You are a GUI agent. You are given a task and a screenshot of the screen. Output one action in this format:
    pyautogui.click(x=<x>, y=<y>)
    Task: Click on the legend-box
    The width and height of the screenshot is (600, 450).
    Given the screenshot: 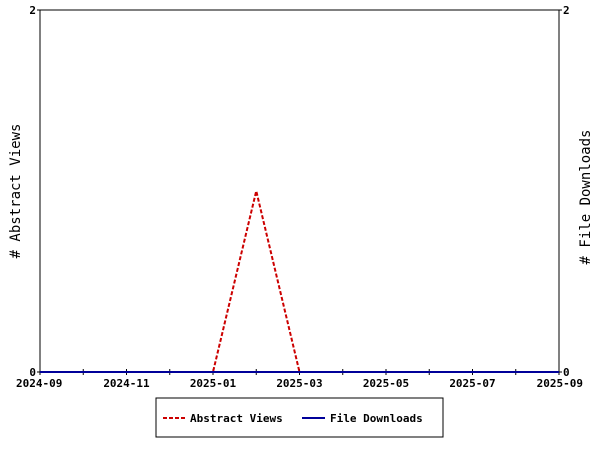 What is the action you would take?
    pyautogui.click(x=299, y=417)
    